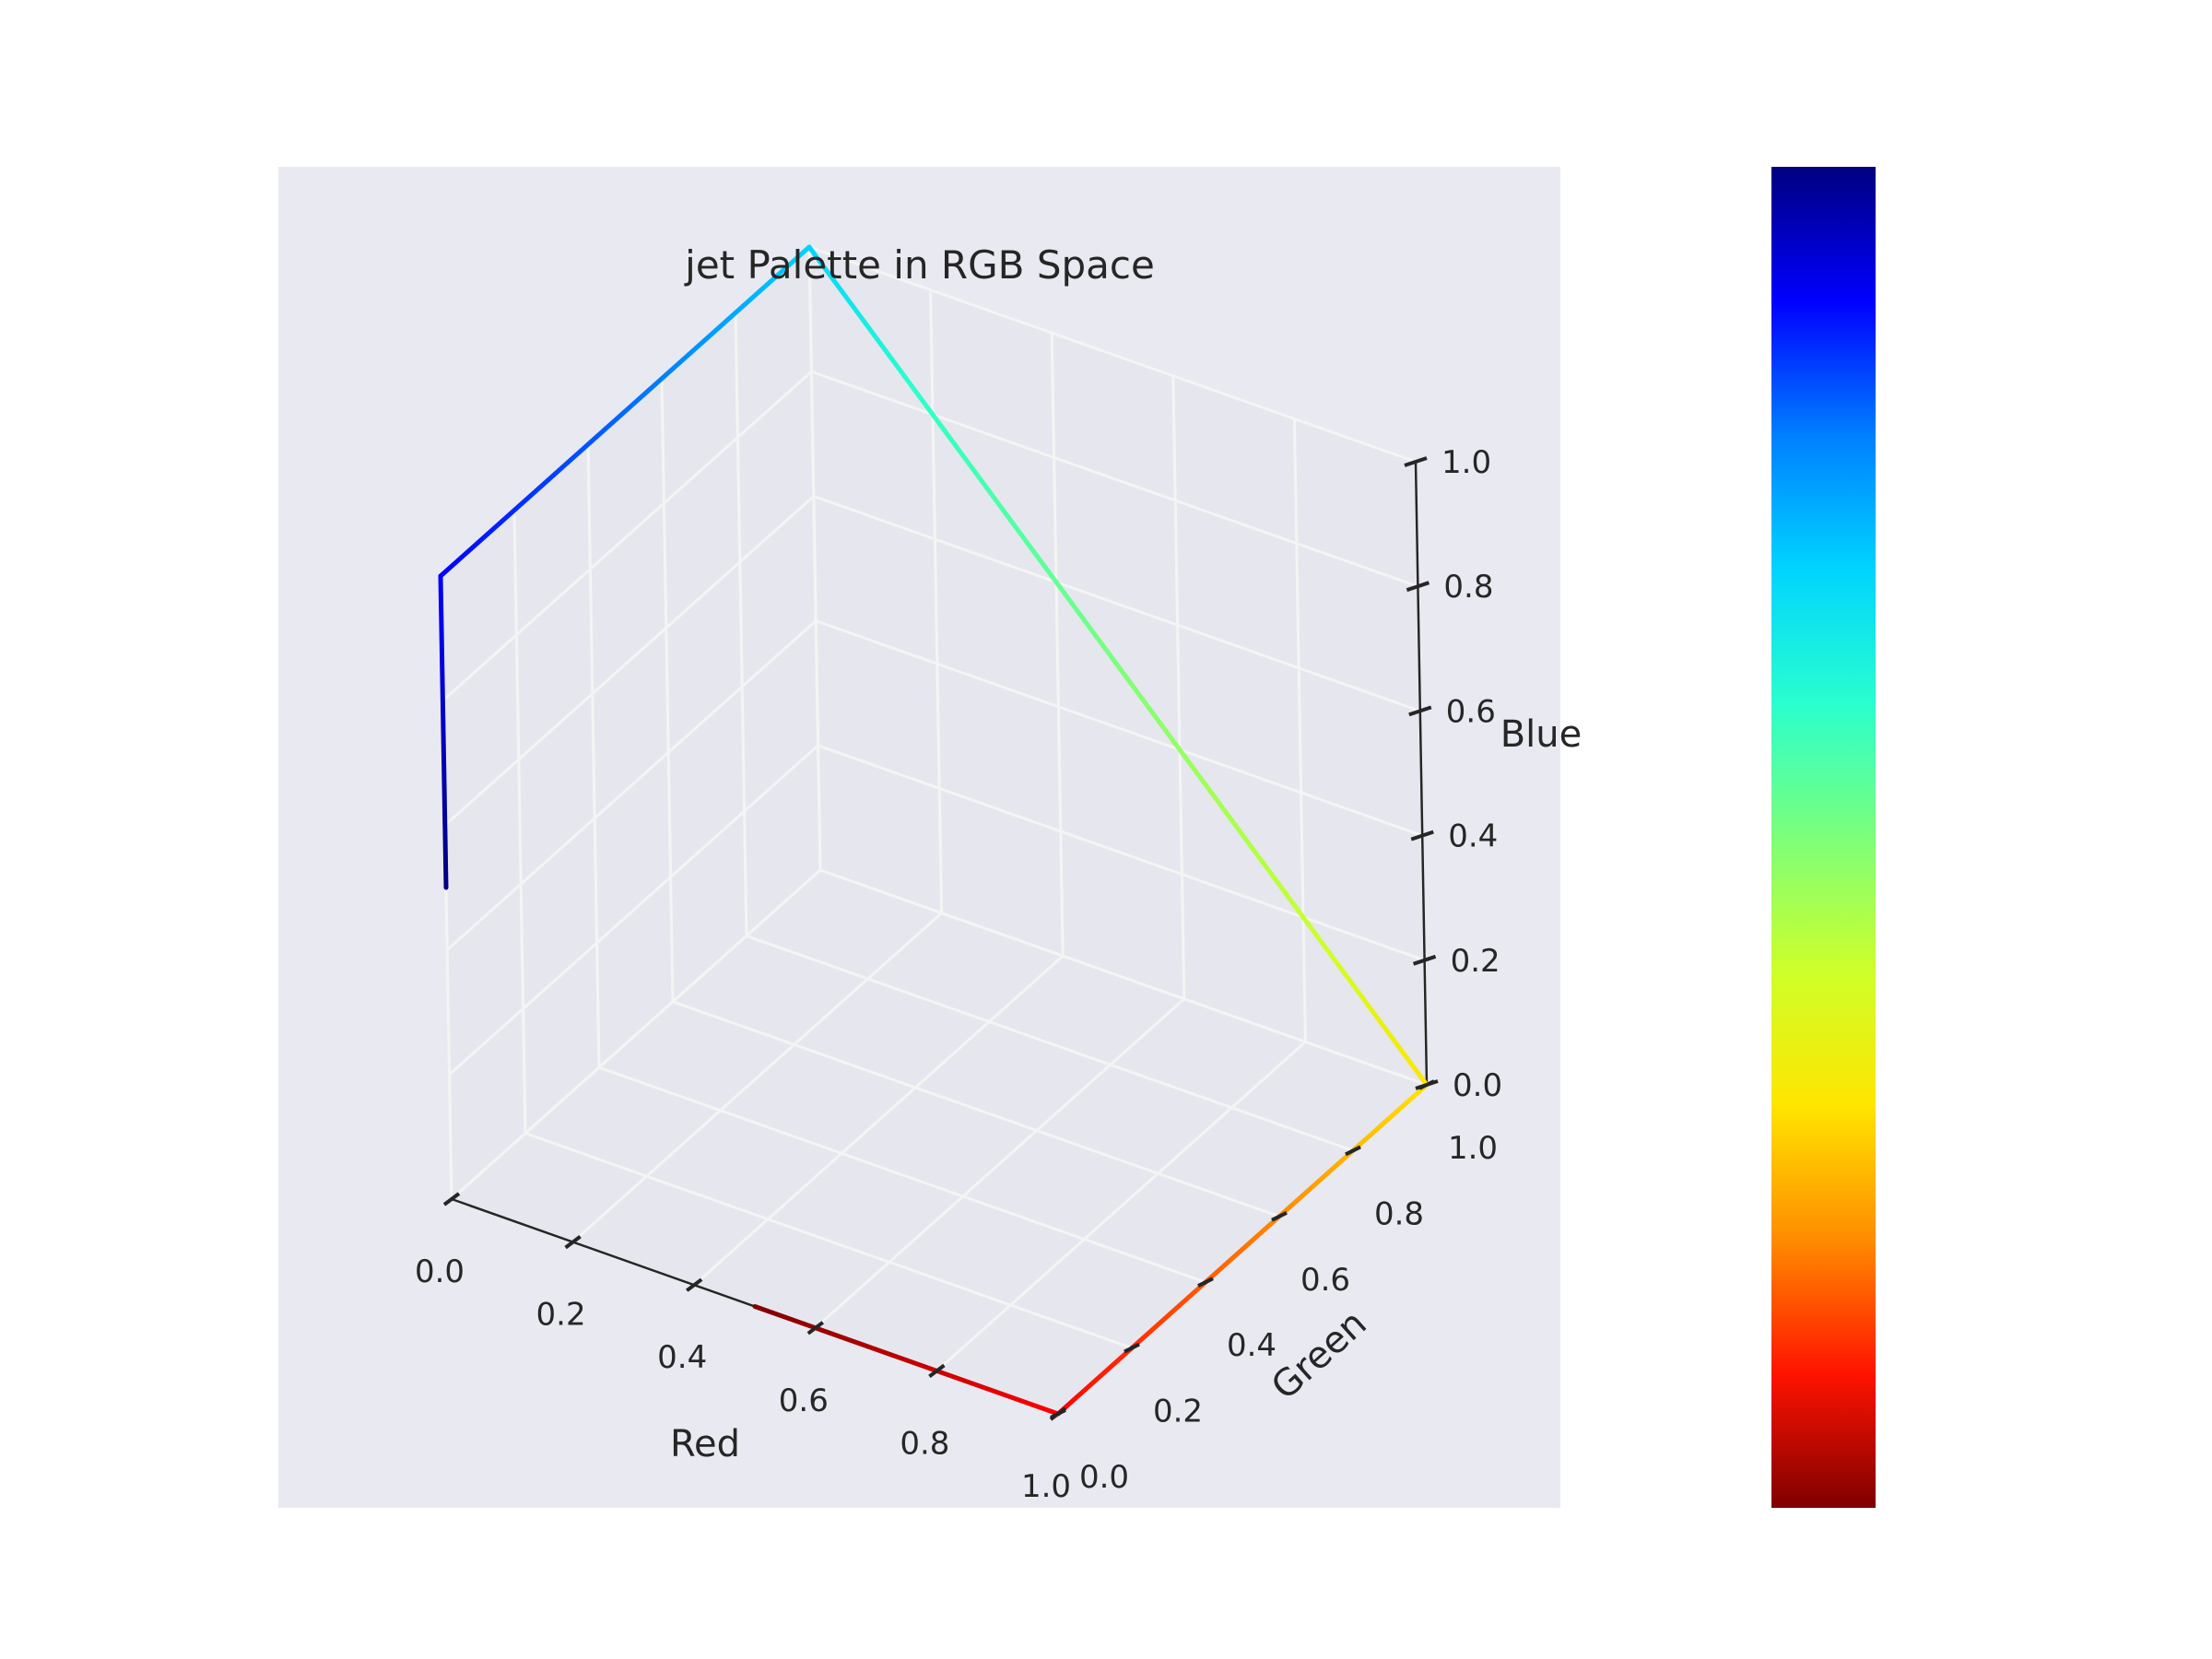 This screenshot has width=2212, height=1659. What do you see at coordinates (1471, 711) in the screenshot?
I see `z-tick-label: 0.6` at bounding box center [1471, 711].